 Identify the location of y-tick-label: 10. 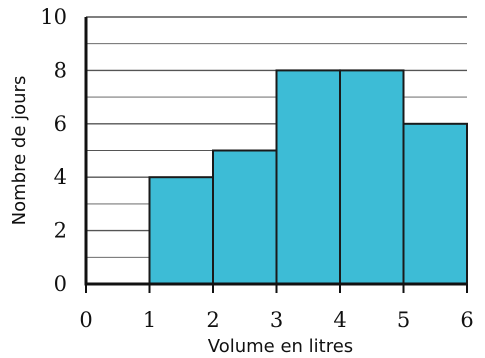
(53, 17).